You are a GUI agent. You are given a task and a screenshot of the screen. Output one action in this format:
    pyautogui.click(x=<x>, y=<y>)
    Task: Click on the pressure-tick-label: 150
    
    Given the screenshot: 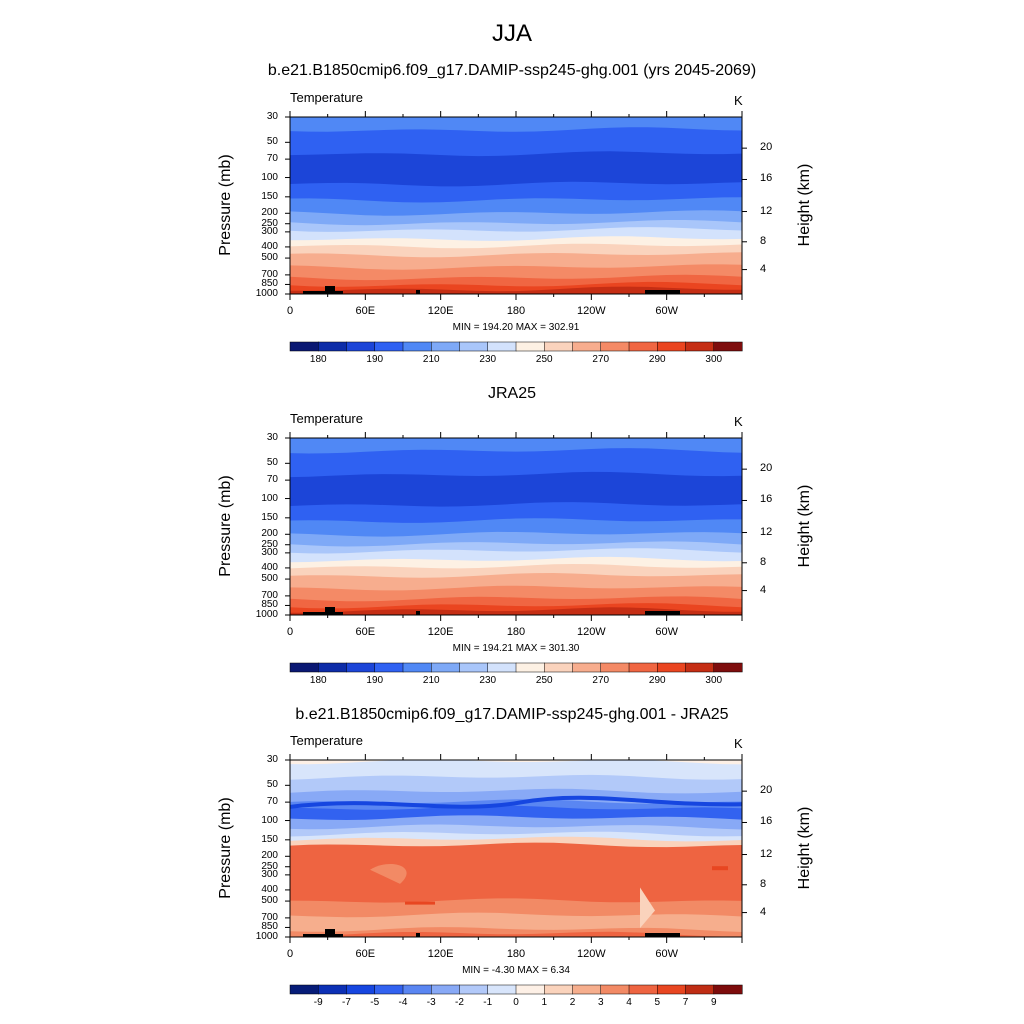 What is the action you would take?
    pyautogui.click(x=269, y=839)
    